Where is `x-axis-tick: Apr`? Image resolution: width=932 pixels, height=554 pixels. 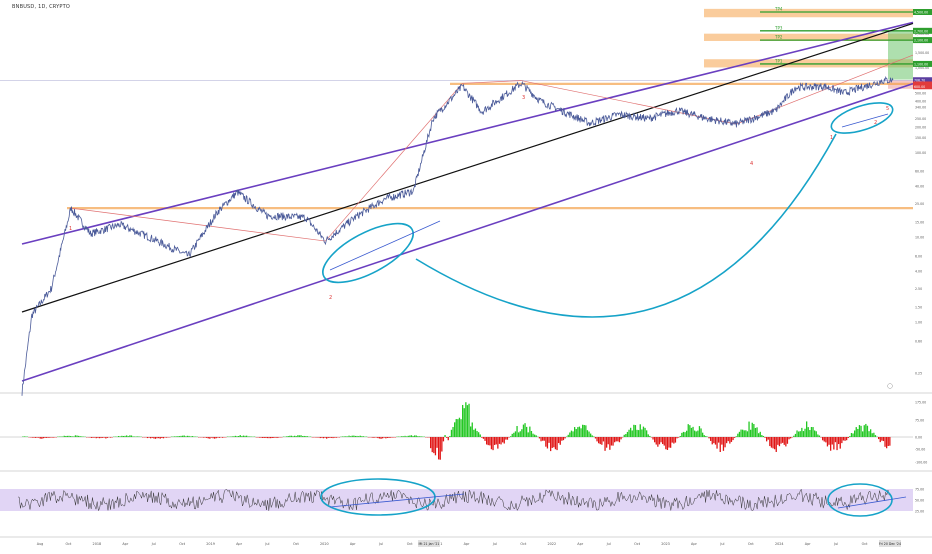 x-axis-tick: Apr is located at coordinates (694, 544).